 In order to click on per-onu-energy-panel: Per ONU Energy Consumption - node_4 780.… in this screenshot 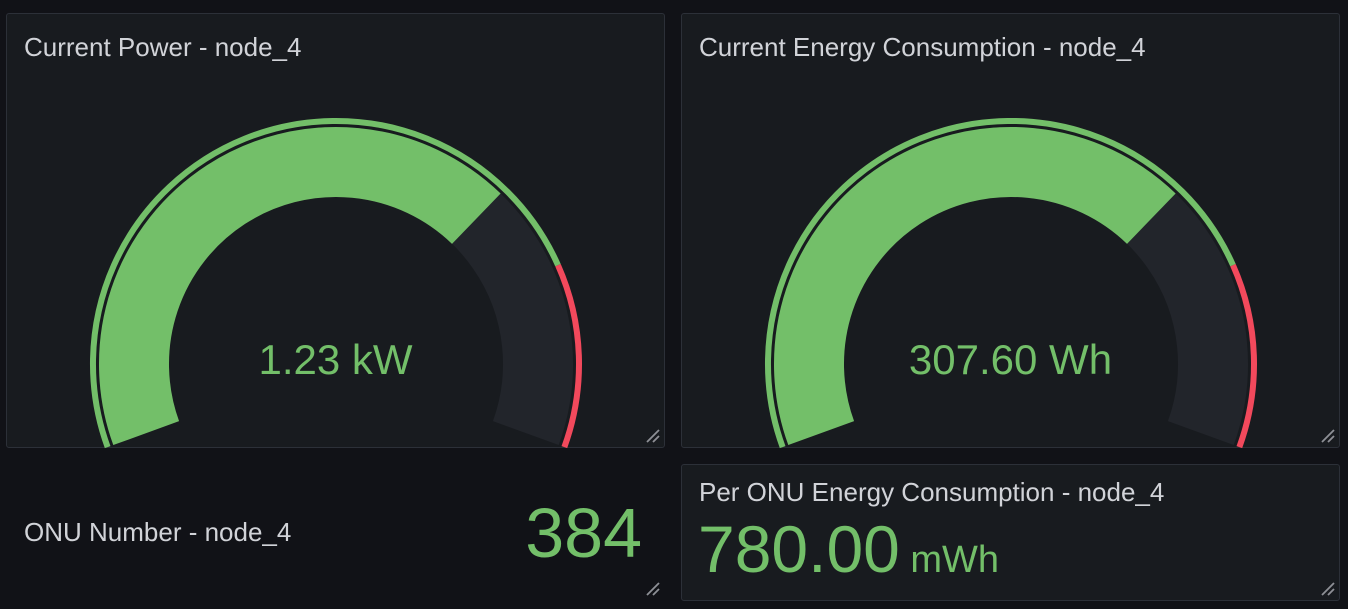, I will do `click(1010, 532)`.